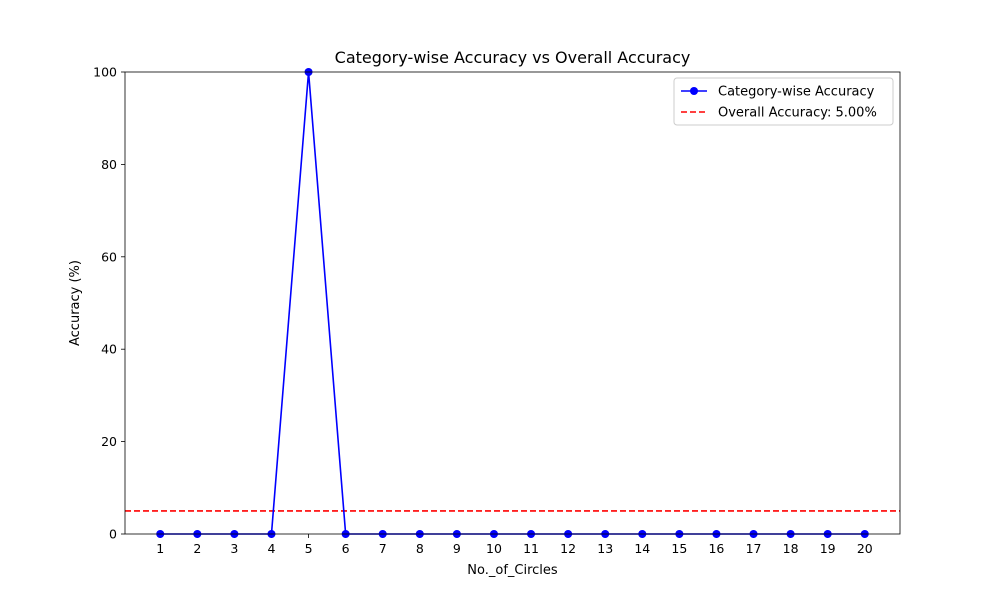 The image size is (1000, 600). What do you see at coordinates (346, 548) in the screenshot?
I see `x-tick-label: 6` at bounding box center [346, 548].